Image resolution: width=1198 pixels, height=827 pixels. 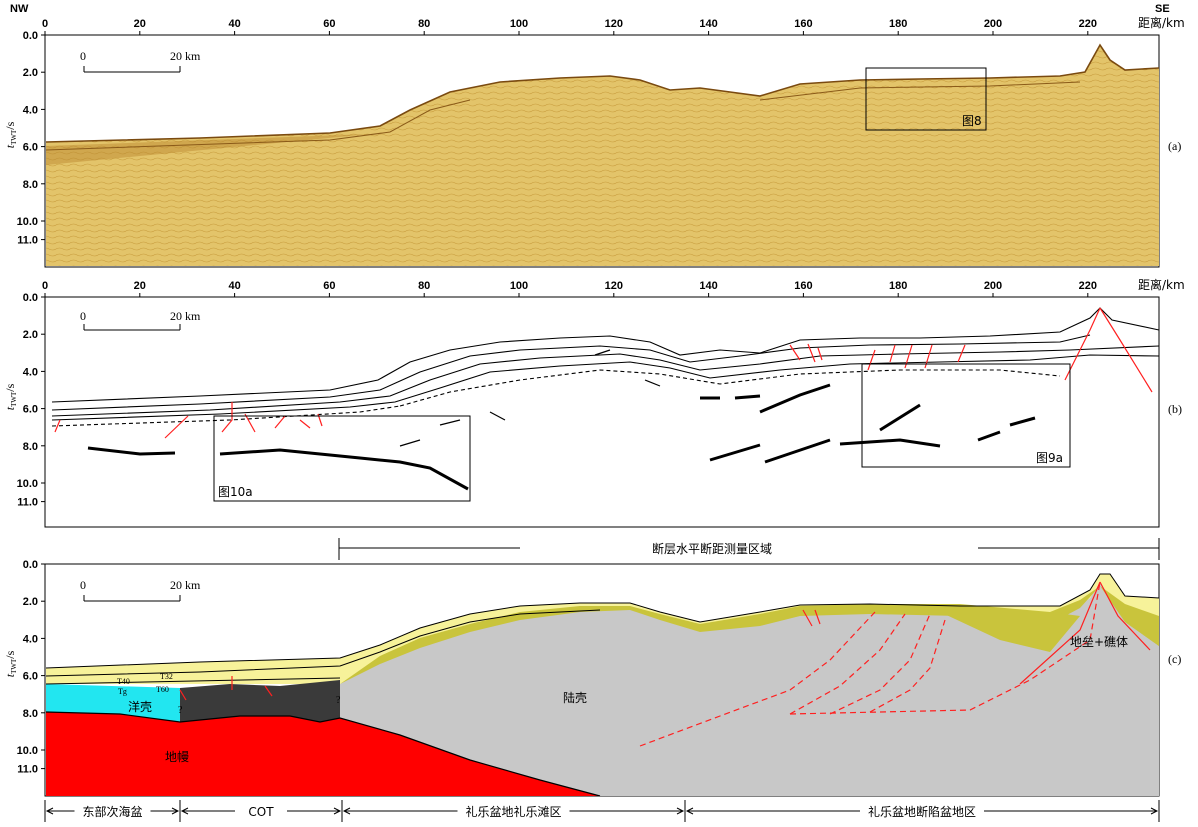 I want to click on panel-c-tag: (c), so click(x=1174, y=659).